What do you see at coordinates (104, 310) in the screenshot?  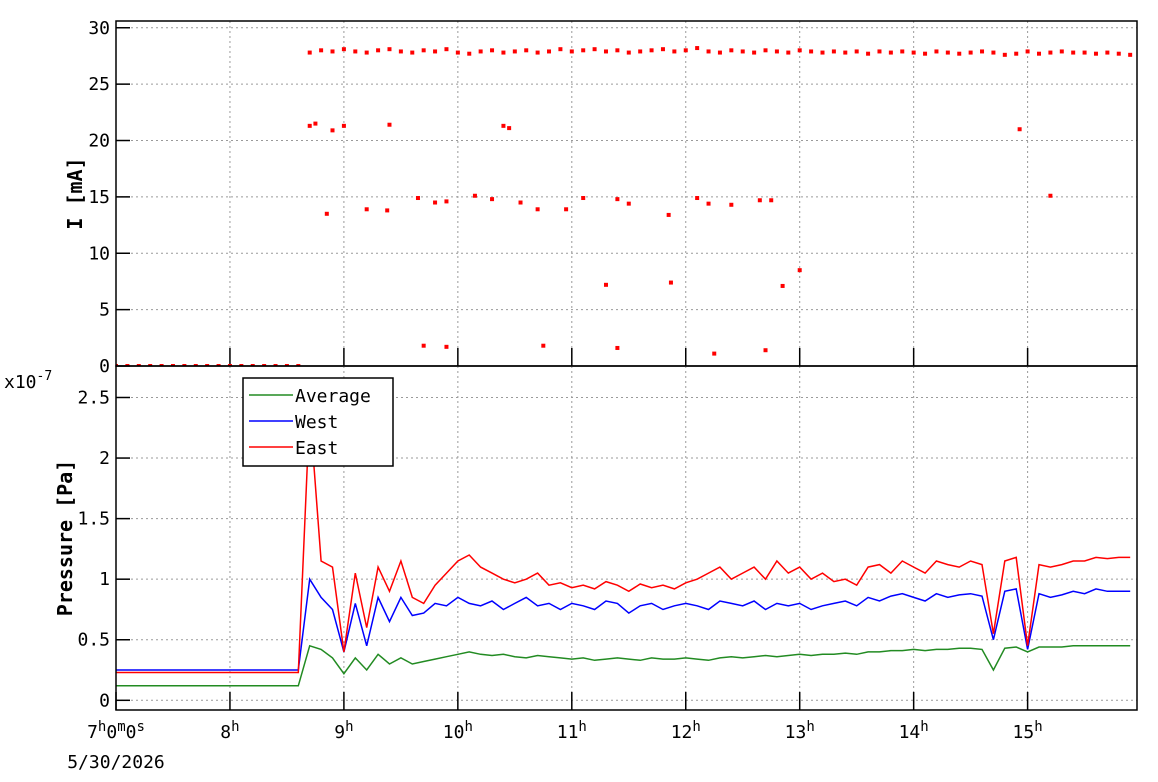 I see `y-tick-label: 5` at bounding box center [104, 310].